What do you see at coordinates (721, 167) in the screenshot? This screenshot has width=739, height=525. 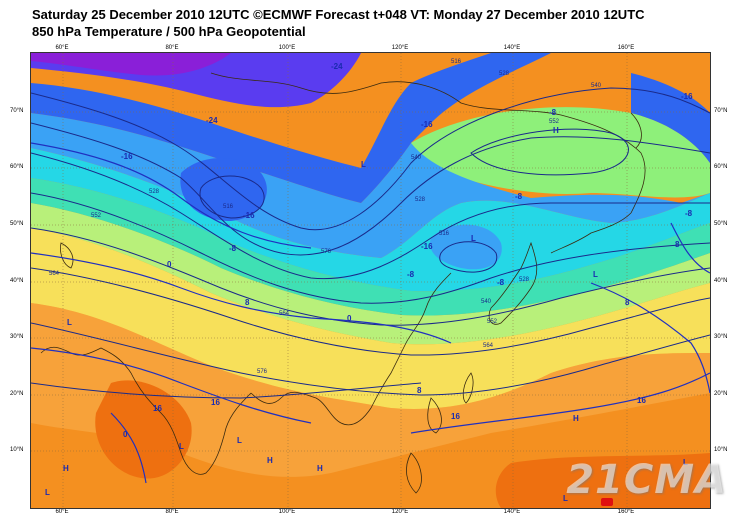 I see `lat-tick-right: 60°N` at bounding box center [721, 167].